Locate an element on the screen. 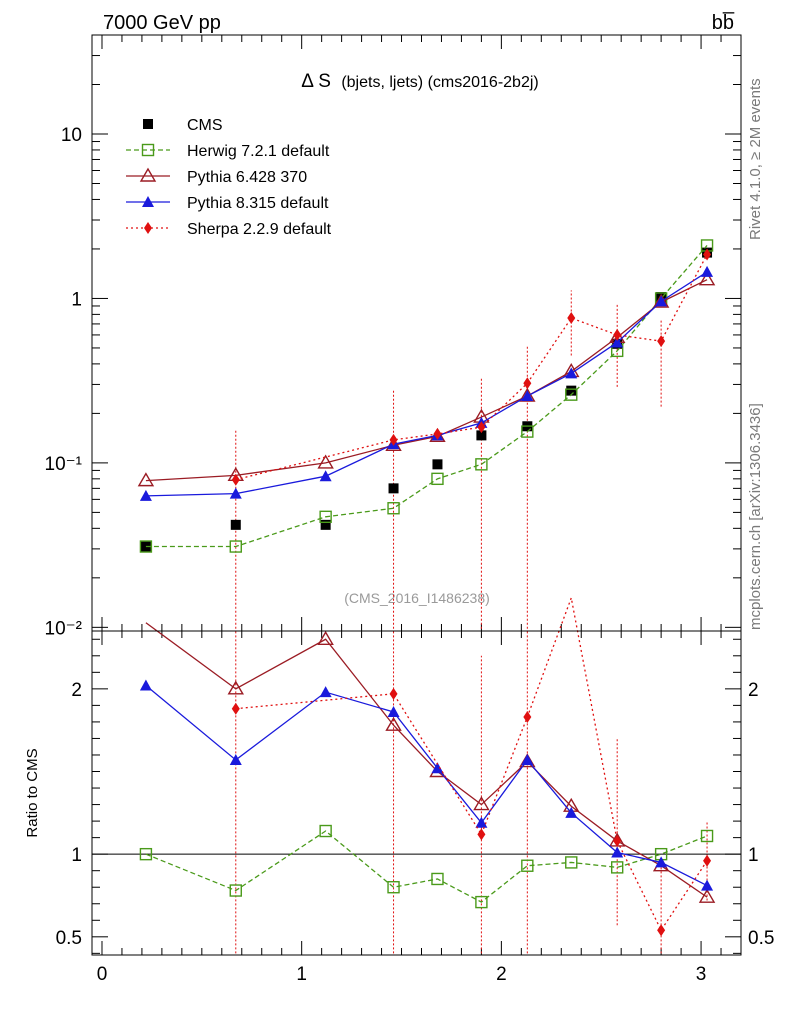 The height and width of the screenshot is (1024, 786). y-tick-label-main: 10⁻² is located at coordinates (64, 628).